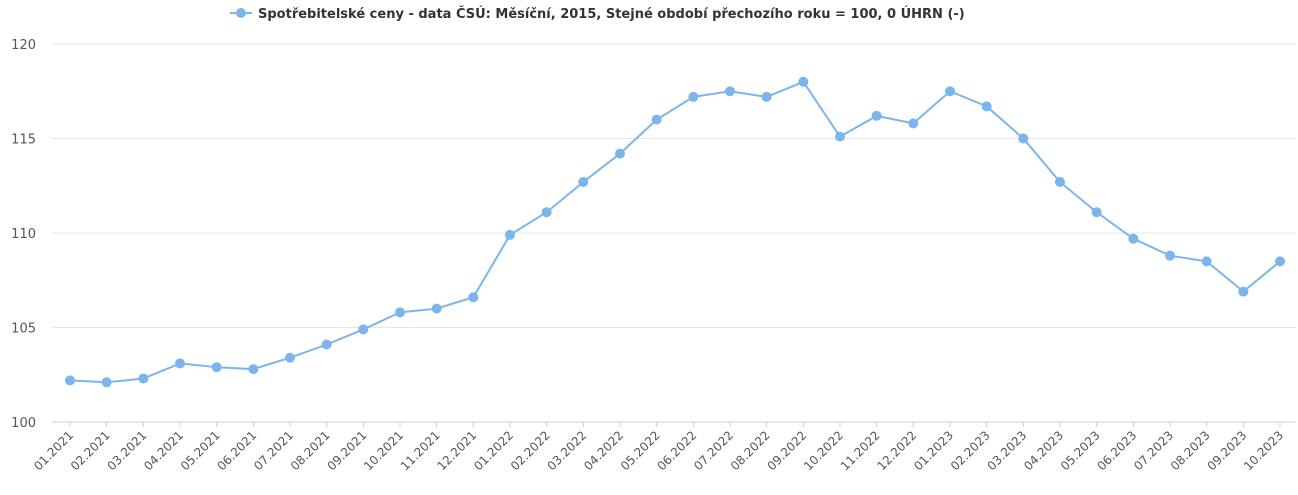 The width and height of the screenshot is (1298, 495). Describe the element at coordinates (860, 450) in the screenshot. I see `x-tick-label: 11.2022` at that location.